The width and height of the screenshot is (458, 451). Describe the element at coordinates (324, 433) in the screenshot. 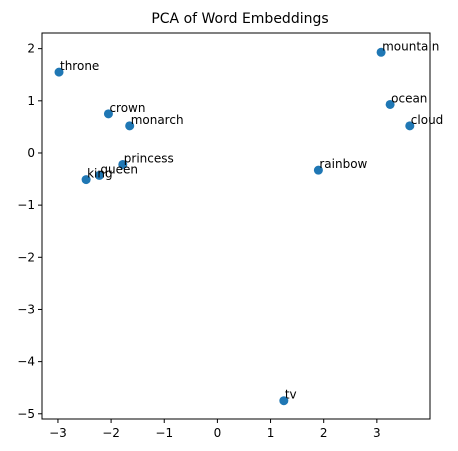

I see `x-tick-label: 2` at that location.